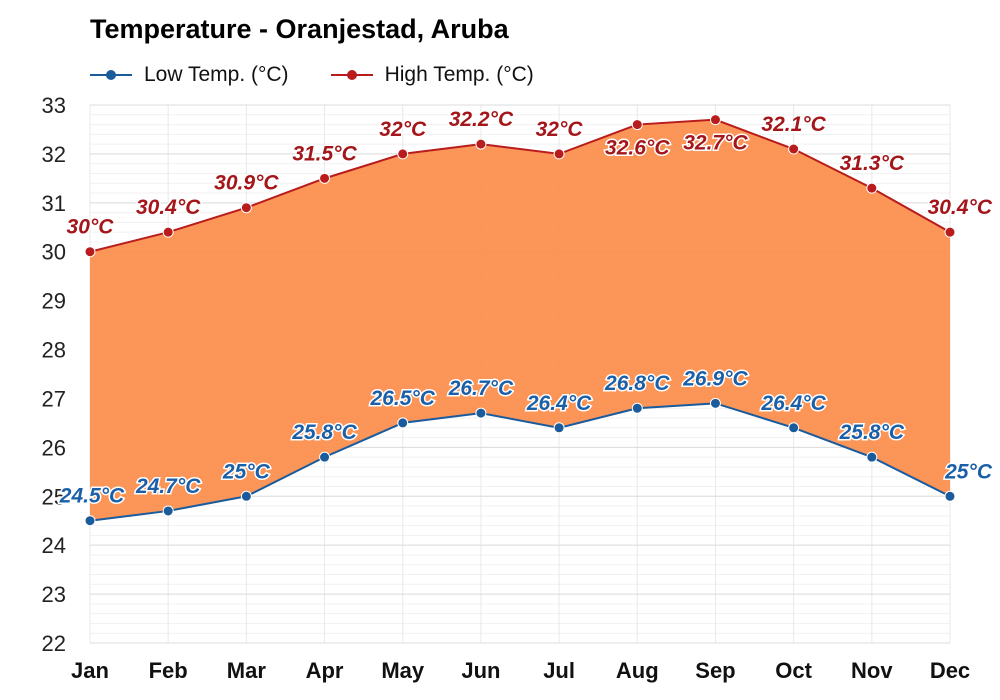 The width and height of the screenshot is (1000, 700). I want to click on legend: Low Temp. (°C) High Temp. (°C), so click(331, 75).